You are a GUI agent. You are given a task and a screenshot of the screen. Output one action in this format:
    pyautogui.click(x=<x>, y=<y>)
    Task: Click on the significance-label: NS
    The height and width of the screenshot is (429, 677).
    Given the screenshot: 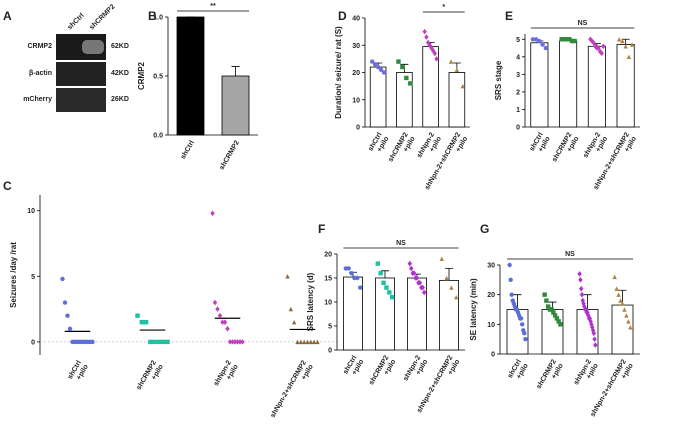 What is the action you would take?
    pyautogui.click(x=401, y=243)
    